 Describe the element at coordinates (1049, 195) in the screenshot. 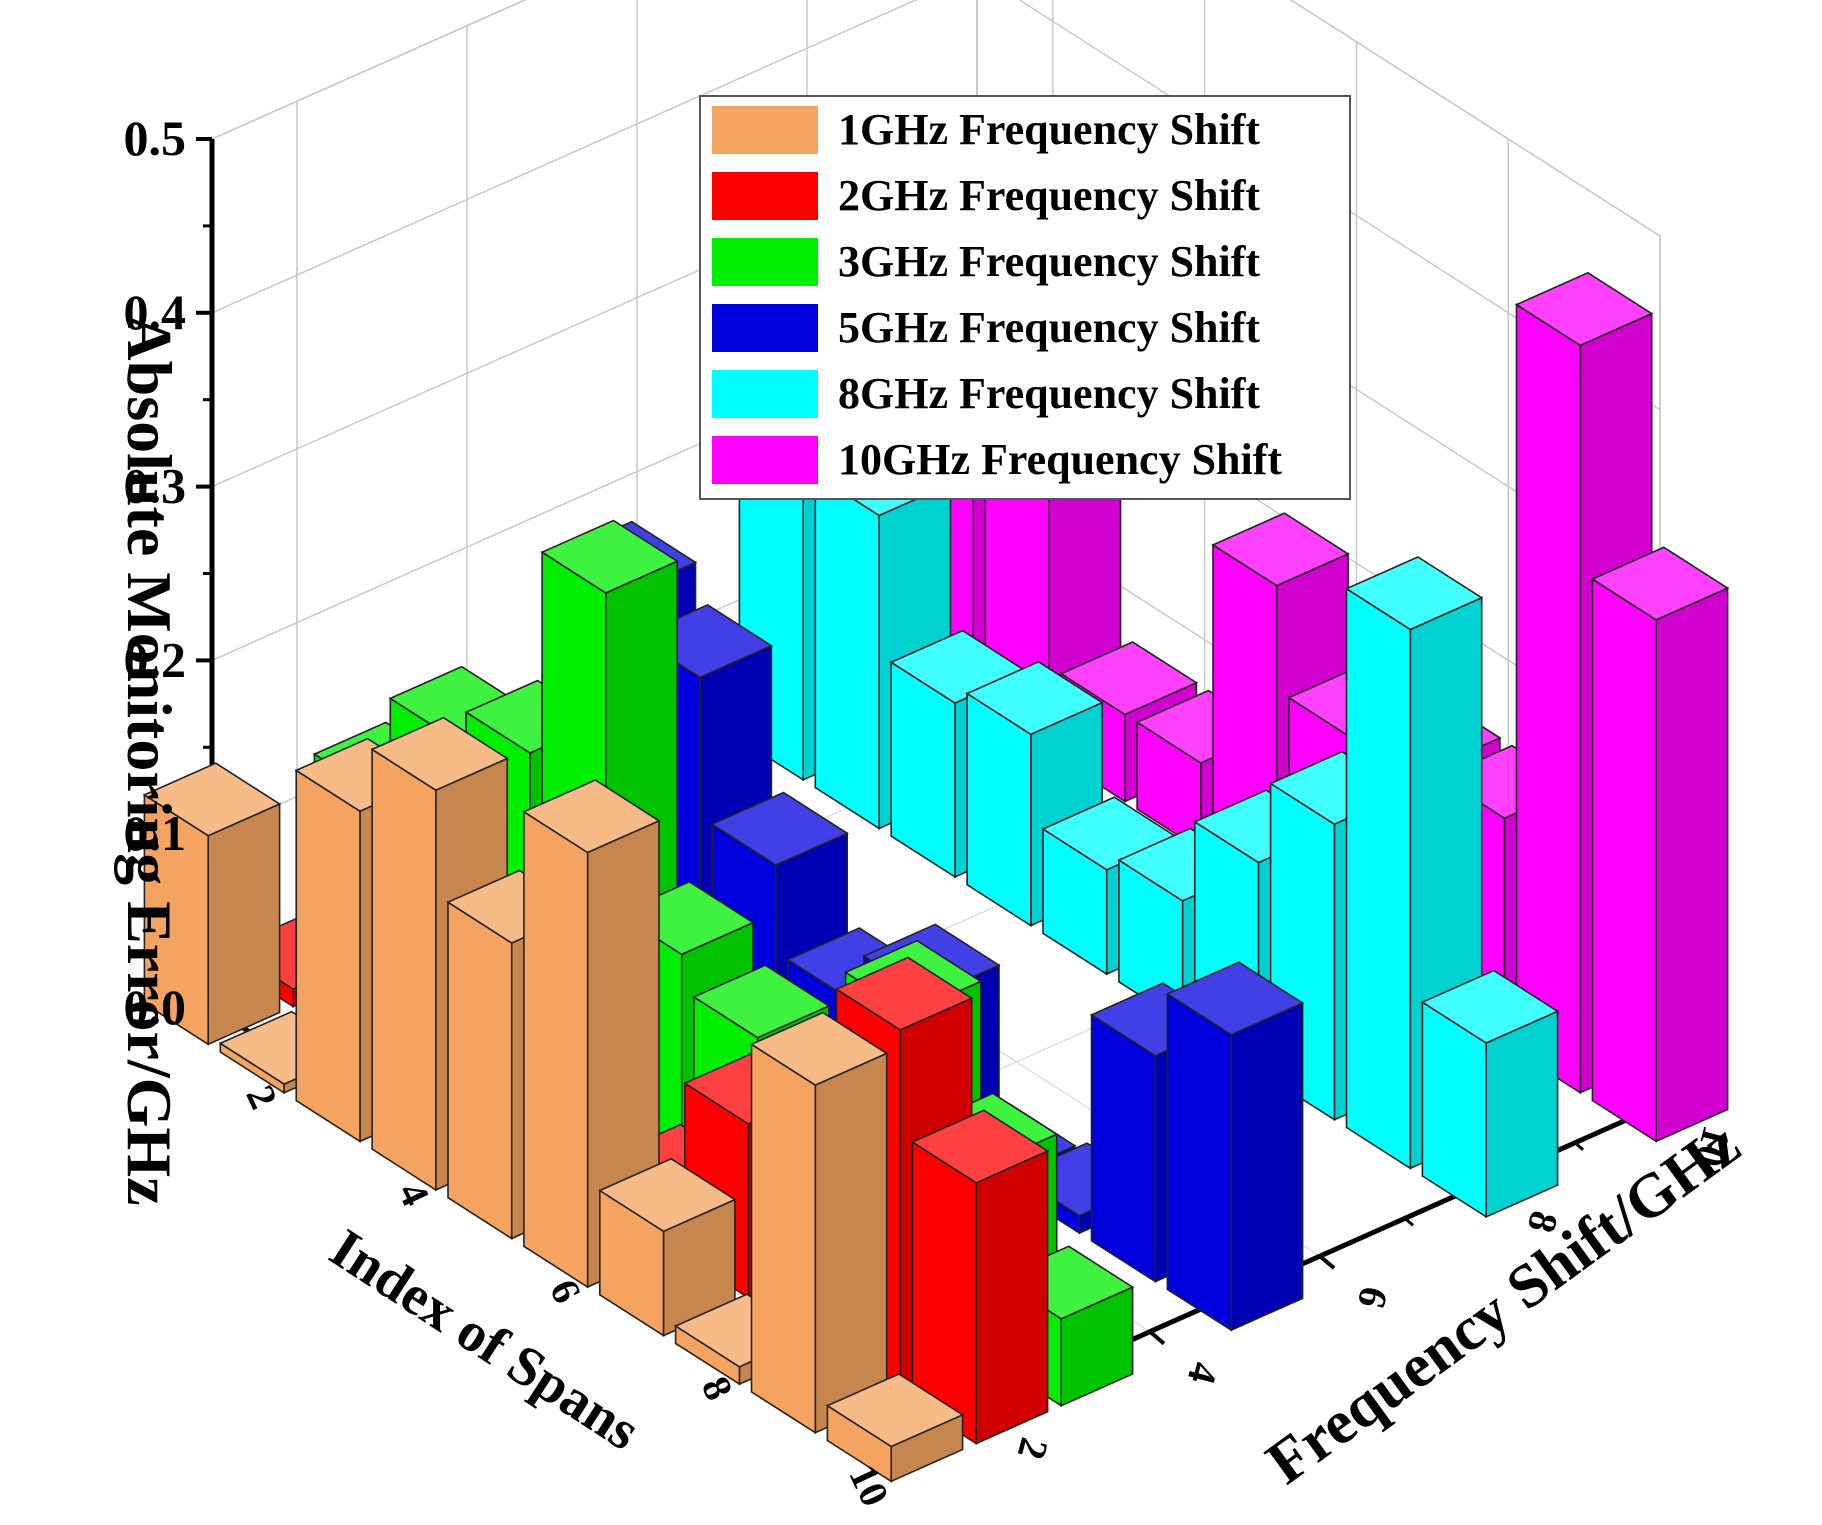

I see `legend-label: 2GHz Frequency Shift` at that location.